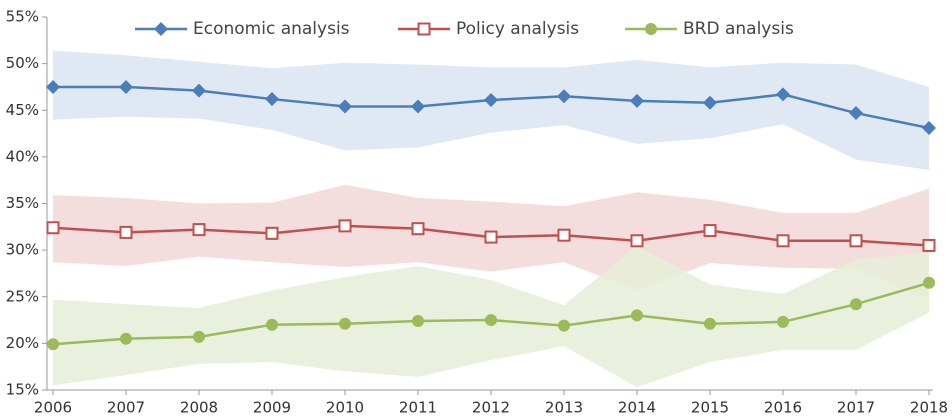  I want to click on x-tick-label: 2014, so click(637, 407).